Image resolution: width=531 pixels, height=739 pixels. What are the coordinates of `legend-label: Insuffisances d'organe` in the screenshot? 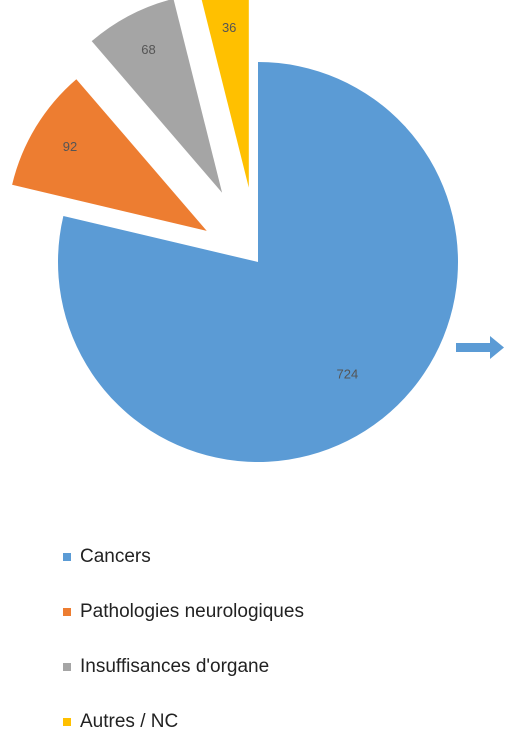 It's located at (174, 666).